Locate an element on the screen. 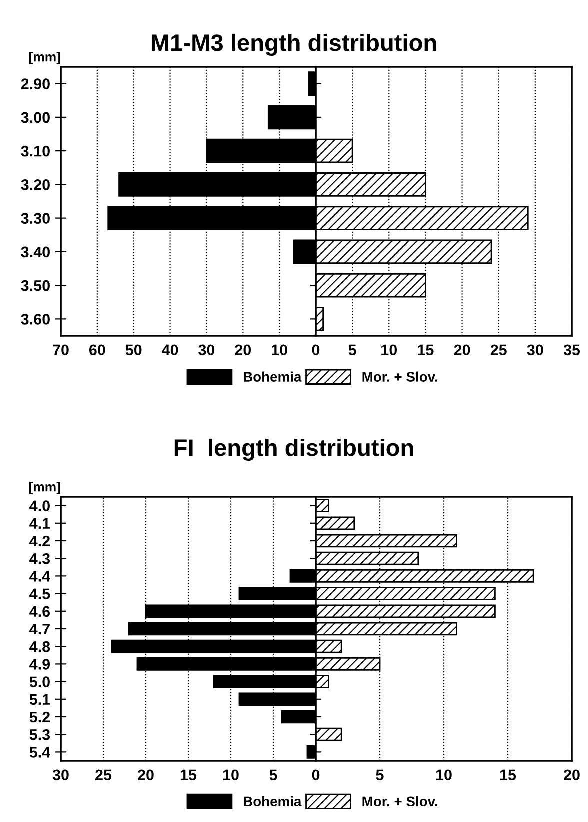  y-tick-label: 5.0 is located at coordinates (40, 682).